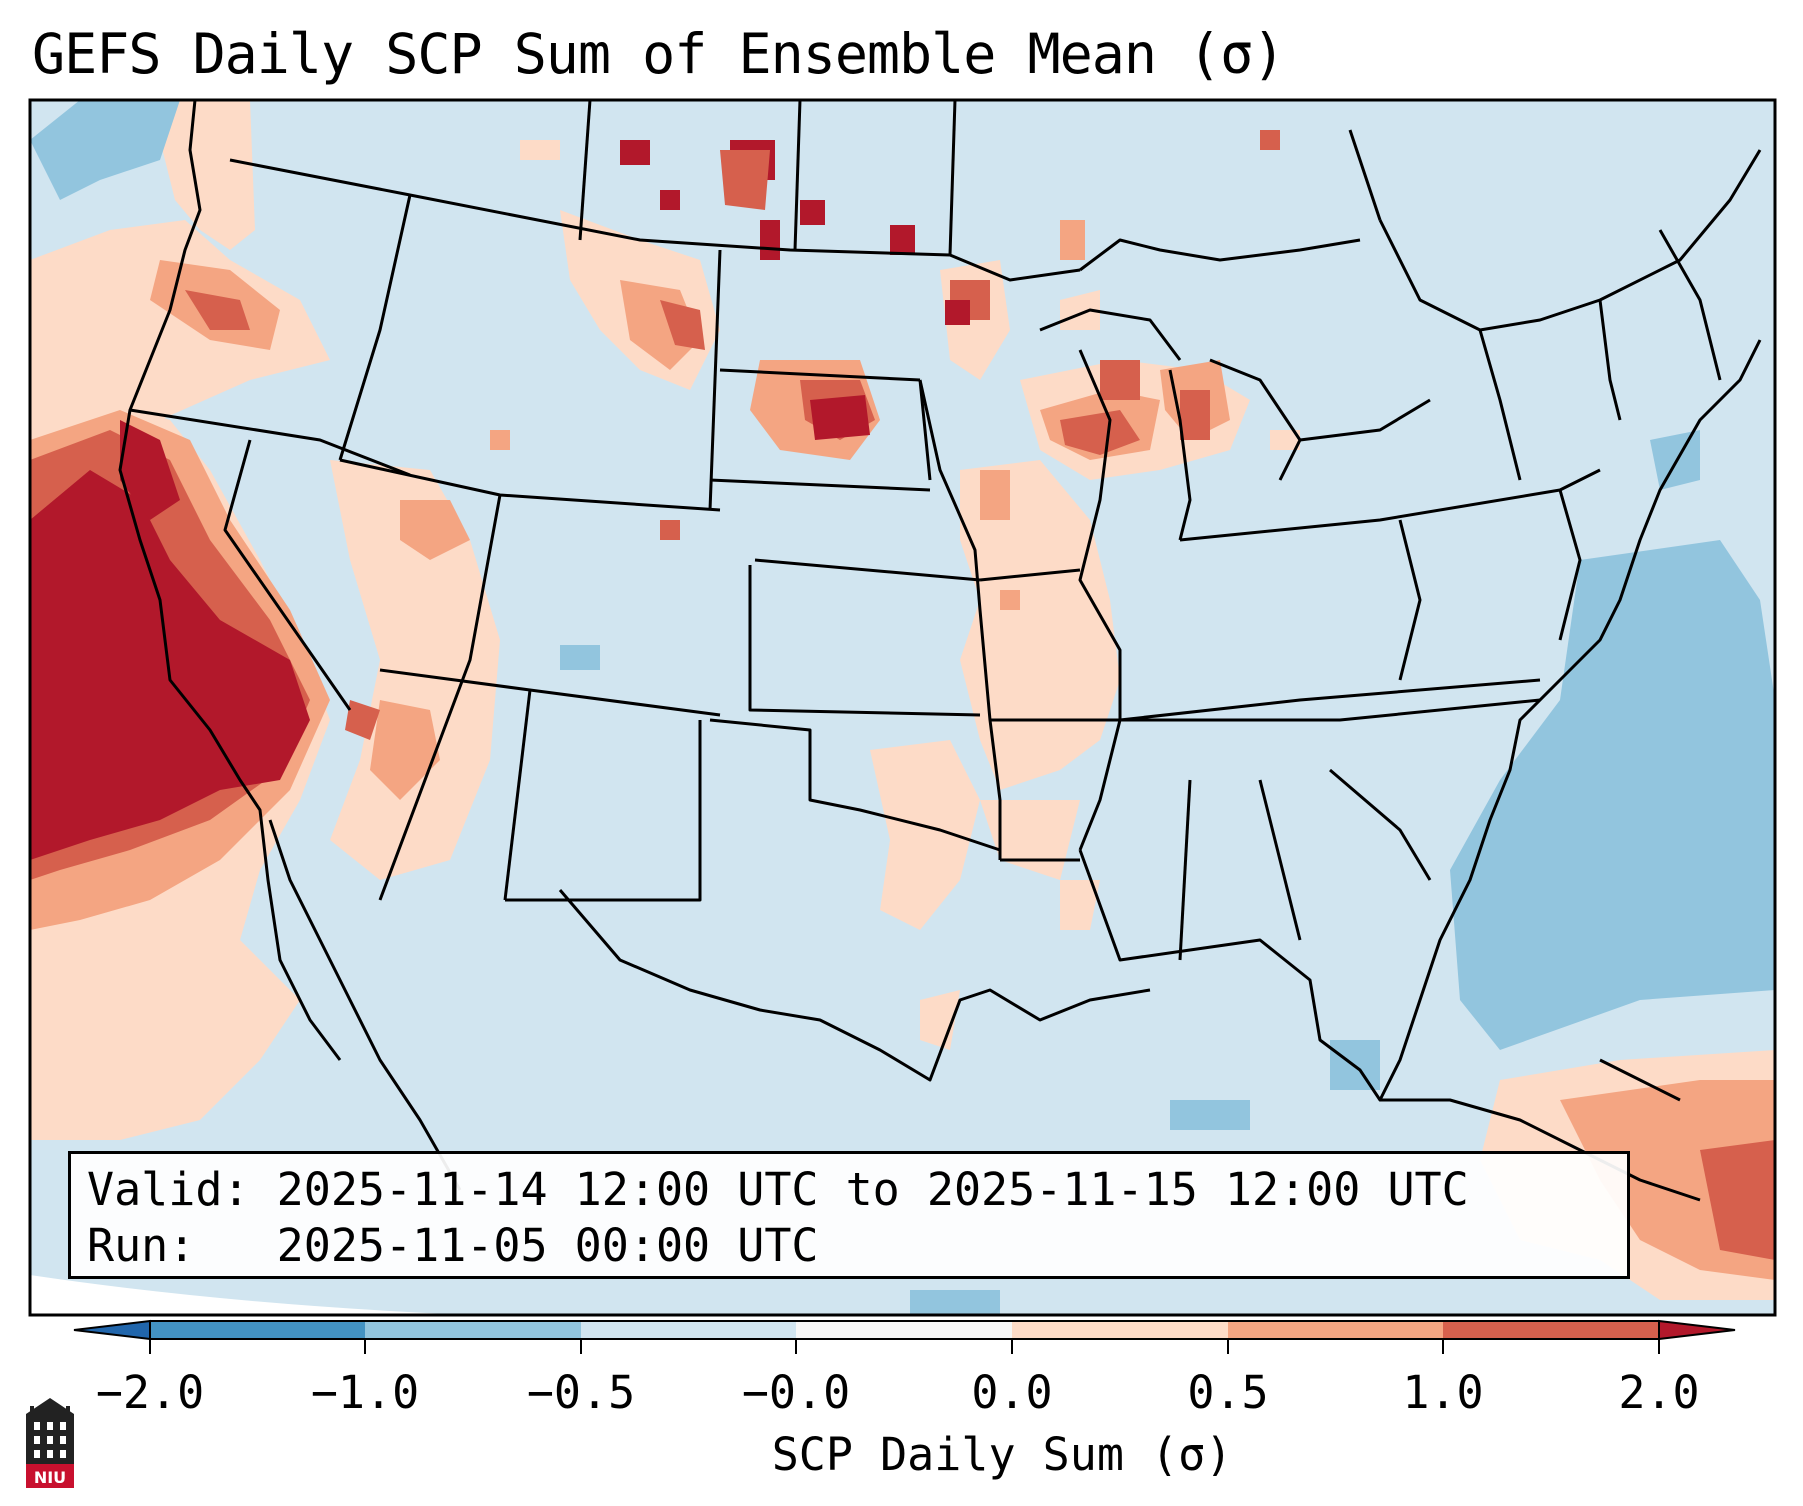  I want to click on colorbar-extend-low, so click(112, 1330).